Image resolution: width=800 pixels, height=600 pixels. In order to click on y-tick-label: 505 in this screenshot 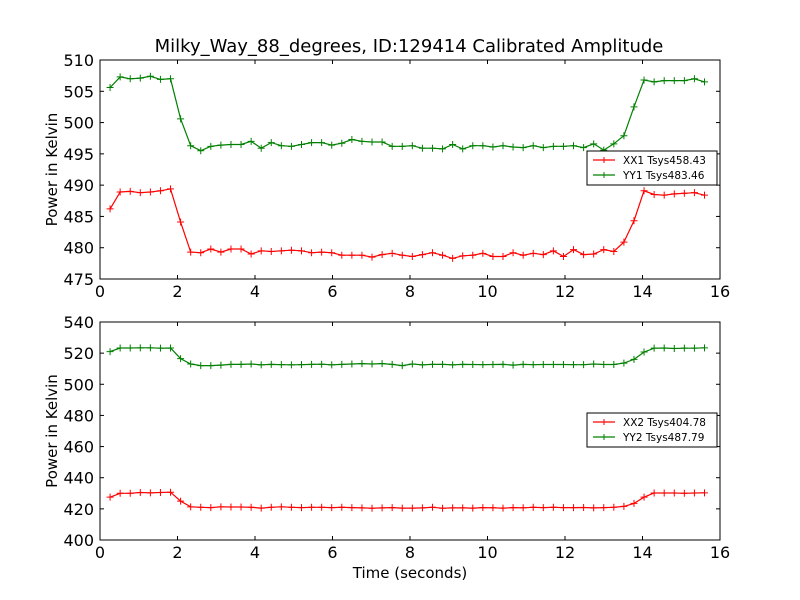, I will do `click(78, 91)`.